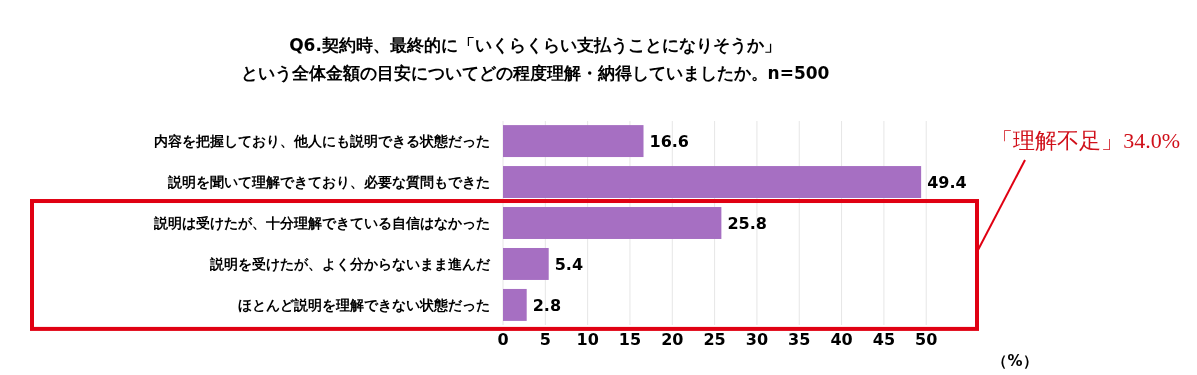 The image size is (1197, 375). I want to click on x-tick-label: 0, so click(503, 339).